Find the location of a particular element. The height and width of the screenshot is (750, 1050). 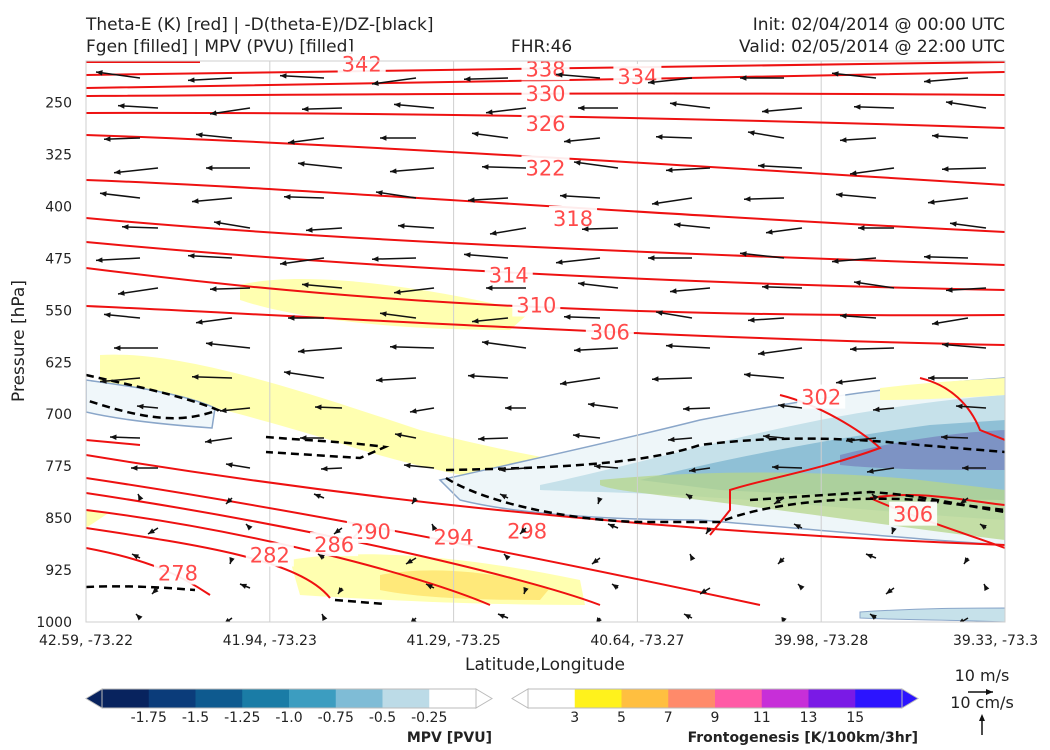

y-tick-label: 925 is located at coordinates (58, 571).